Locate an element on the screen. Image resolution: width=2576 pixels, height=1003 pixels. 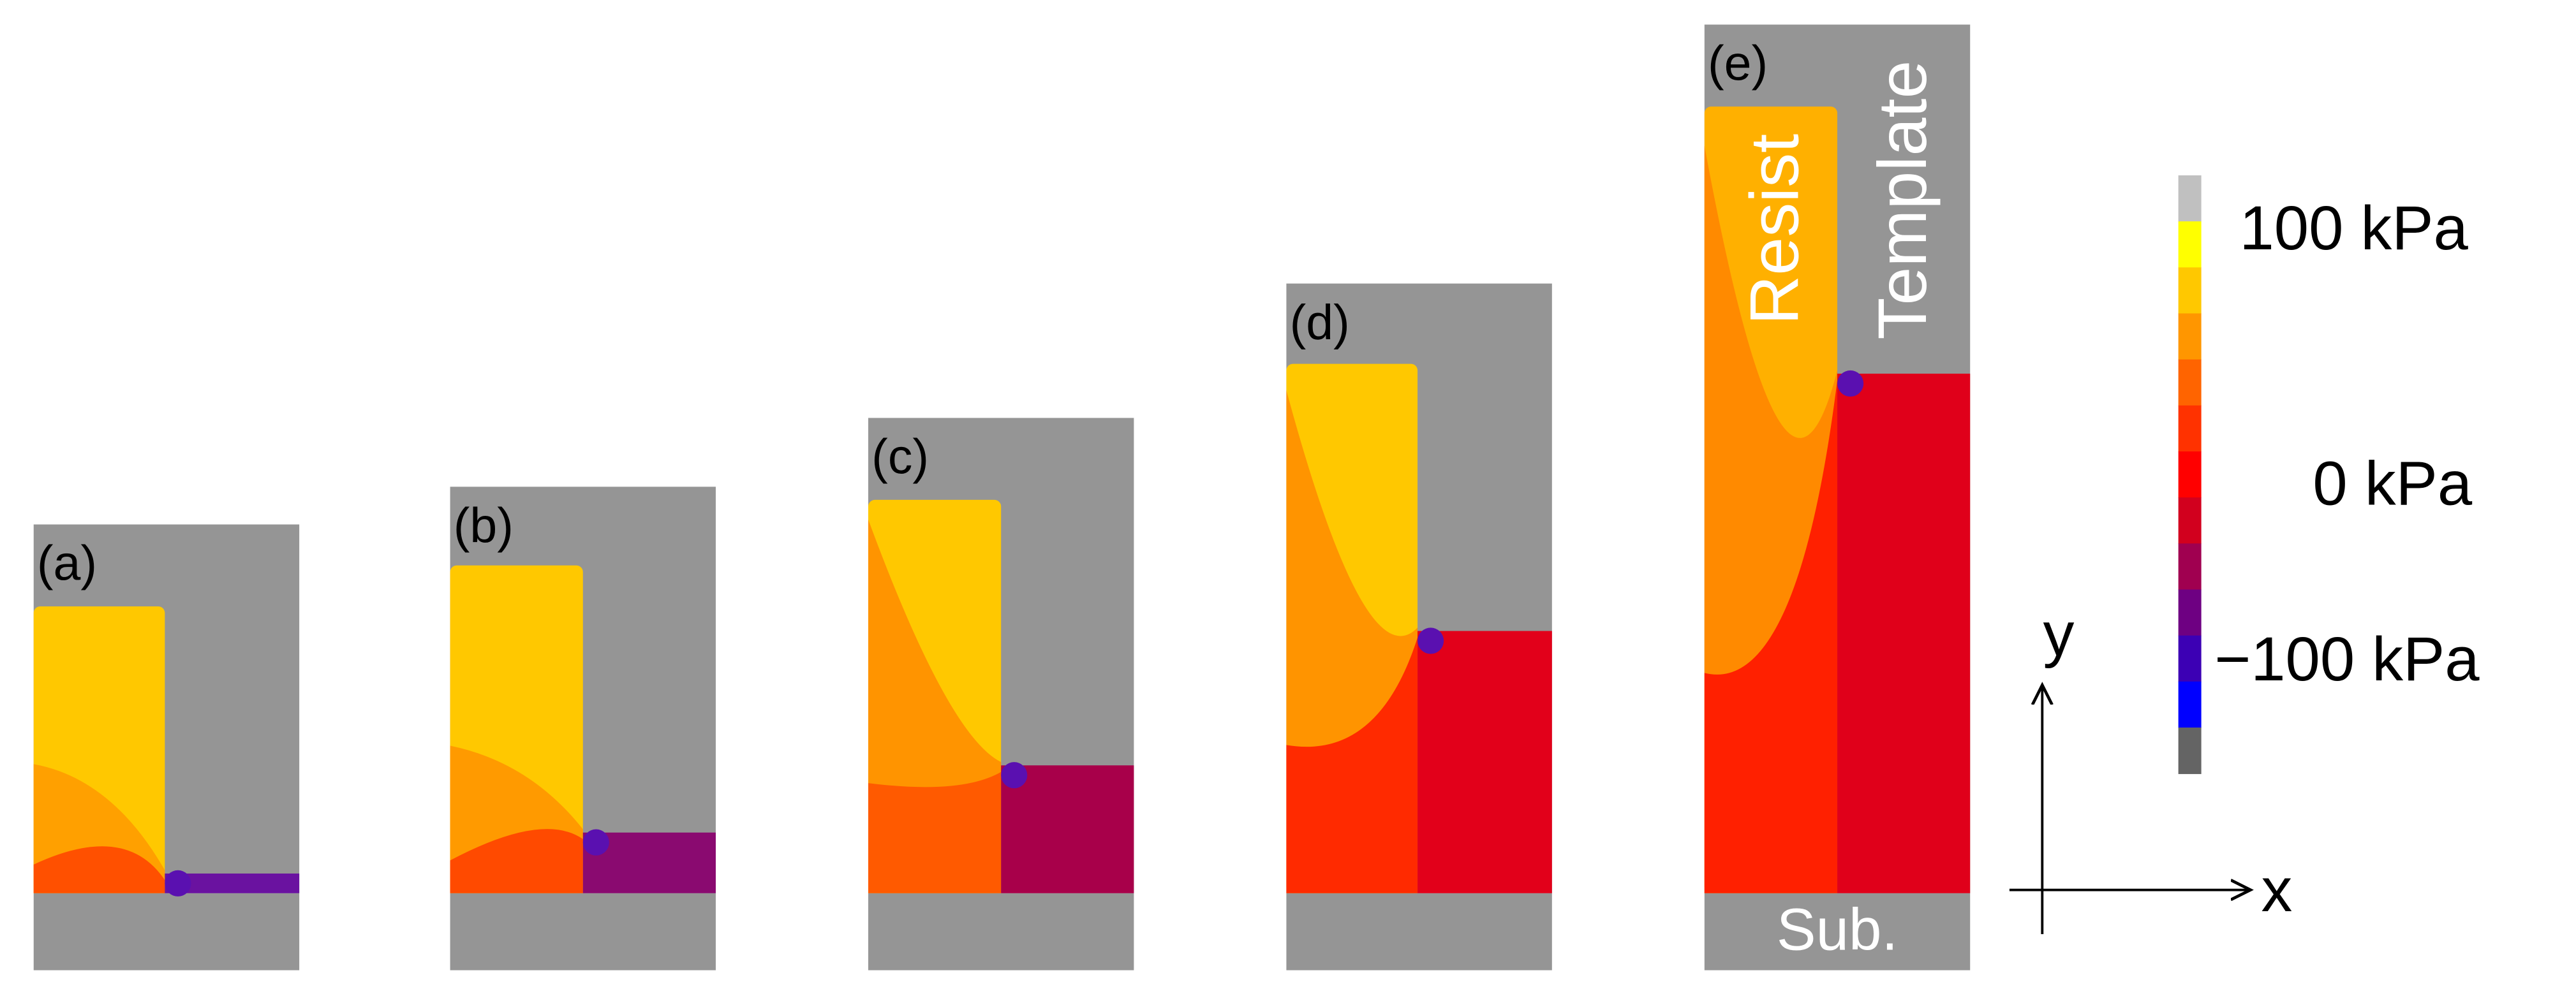
panel-label: (c) is located at coordinates (900, 457).